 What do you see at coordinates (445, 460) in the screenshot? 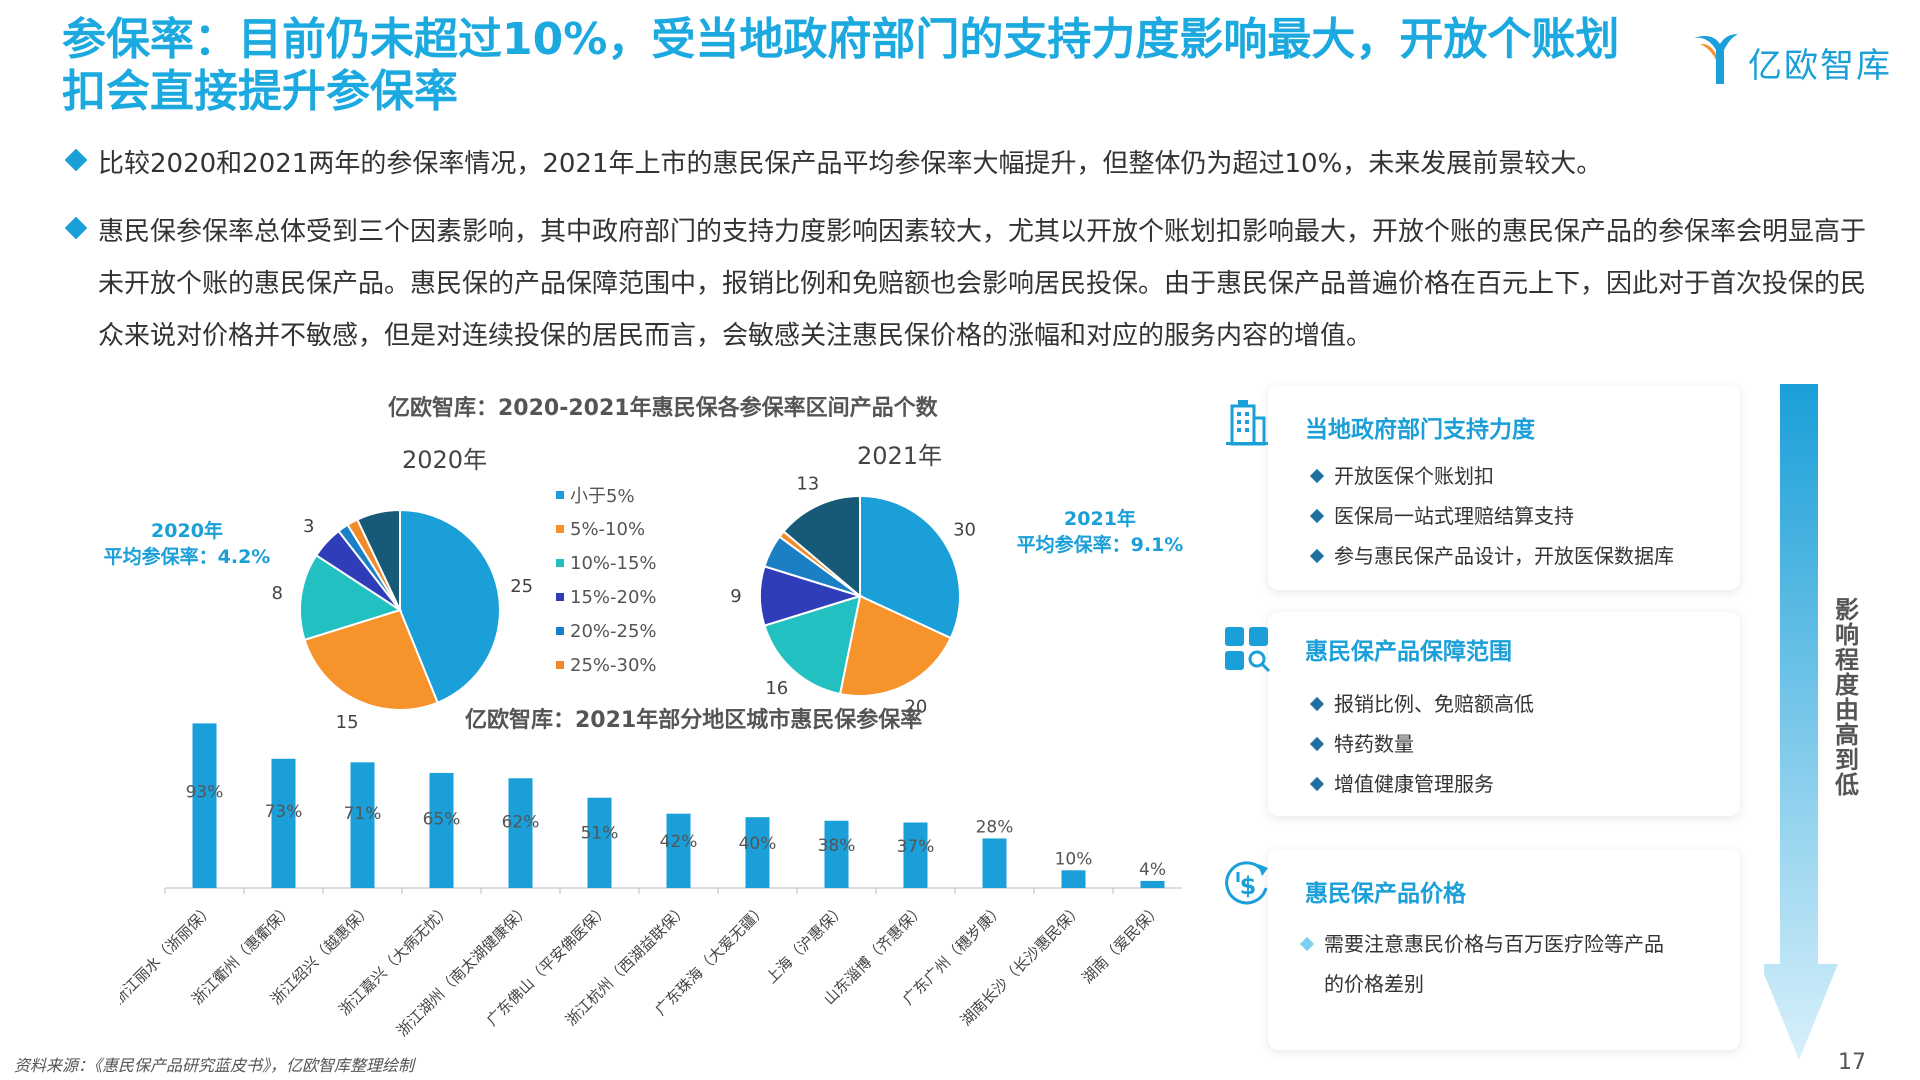
I see `pie-2020-year: 2020年` at bounding box center [445, 460].